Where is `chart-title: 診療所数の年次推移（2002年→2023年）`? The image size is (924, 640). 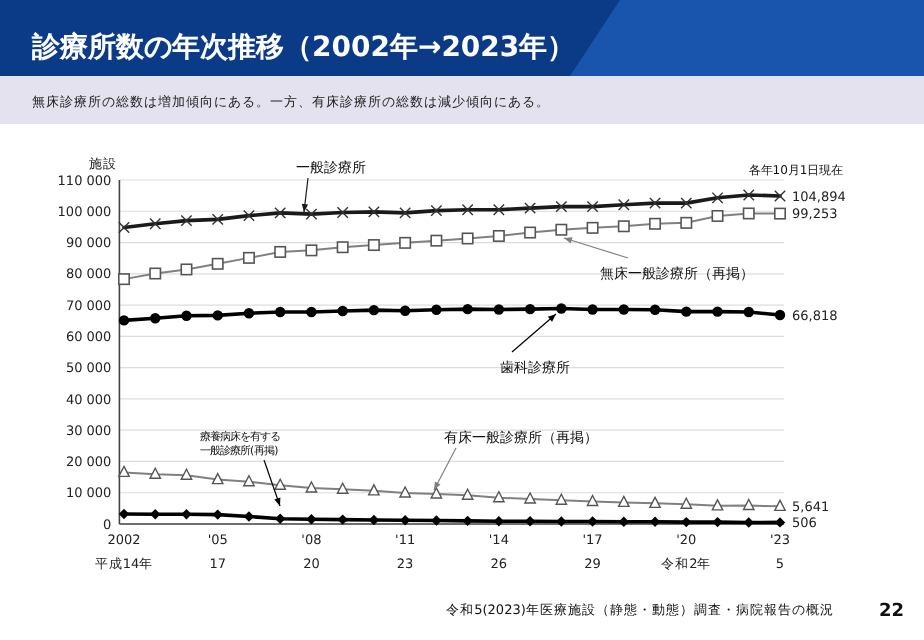
chart-title: 診療所数の年次推移（2002年→2023年） is located at coordinates (303, 47).